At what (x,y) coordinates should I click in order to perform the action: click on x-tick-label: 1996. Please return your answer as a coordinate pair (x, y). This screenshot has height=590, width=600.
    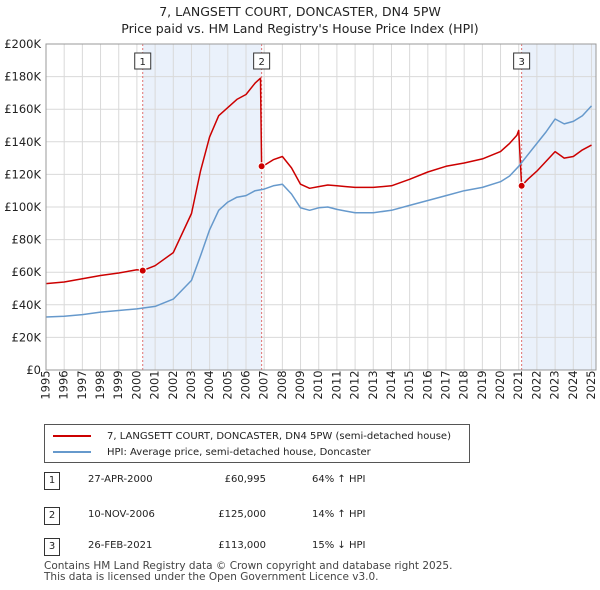
    Looking at the image, I should click on (64, 384).